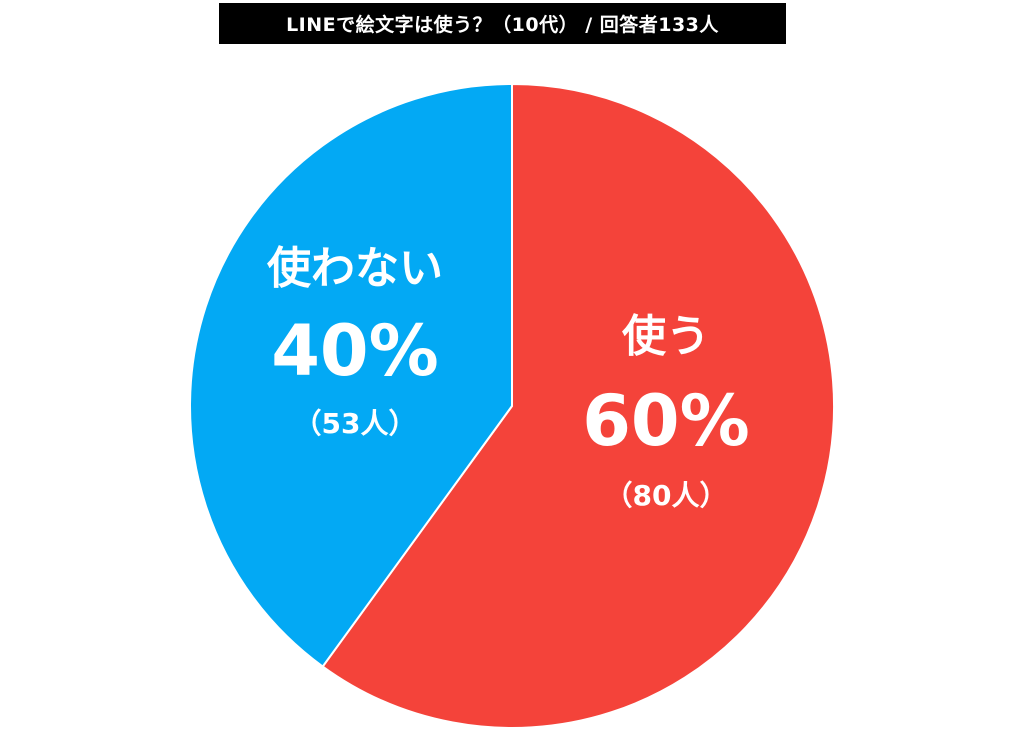 This screenshot has height=749, width=1024. I want to click on chart-title: LINEで絵文字は使う？（10代） / 回答者133人, so click(502, 23).